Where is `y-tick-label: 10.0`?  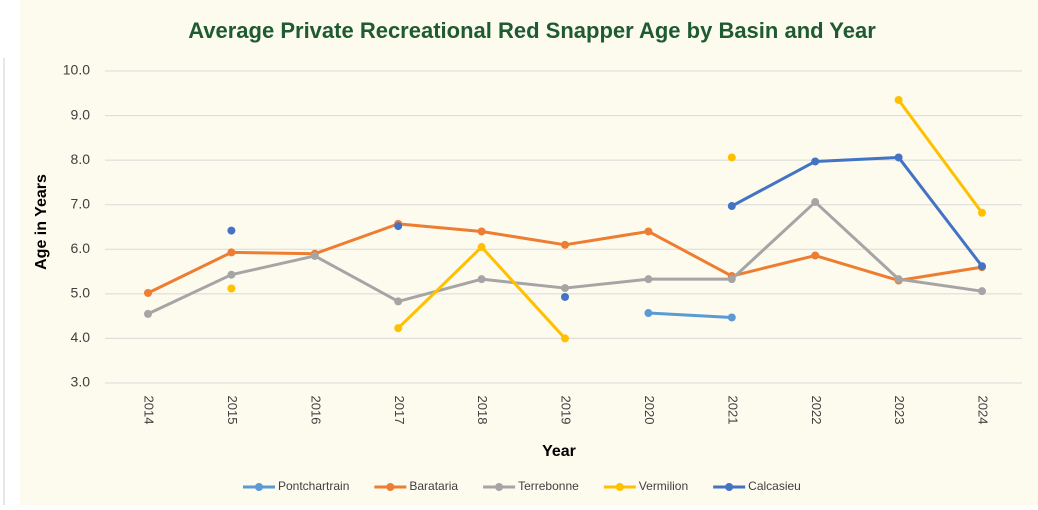 y-tick-label: 10.0 is located at coordinates (76, 70).